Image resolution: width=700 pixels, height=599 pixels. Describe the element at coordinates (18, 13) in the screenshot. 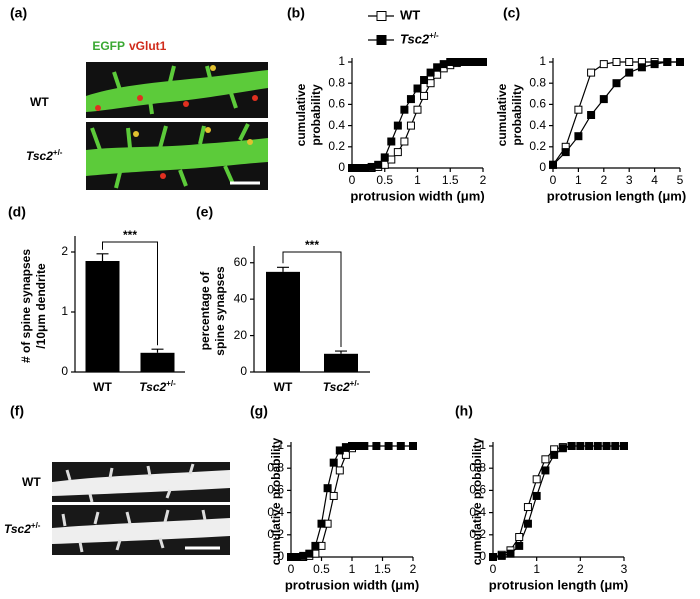

I see `panel-label: (a)` at that location.